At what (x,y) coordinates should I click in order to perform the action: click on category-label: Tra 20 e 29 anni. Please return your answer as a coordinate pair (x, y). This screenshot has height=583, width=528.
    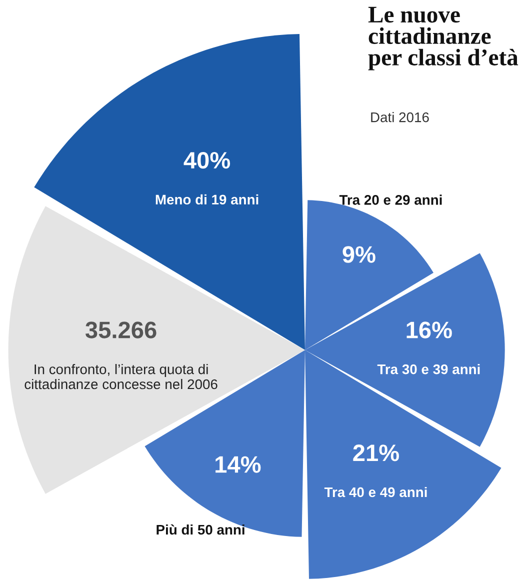
    Looking at the image, I should click on (390, 199).